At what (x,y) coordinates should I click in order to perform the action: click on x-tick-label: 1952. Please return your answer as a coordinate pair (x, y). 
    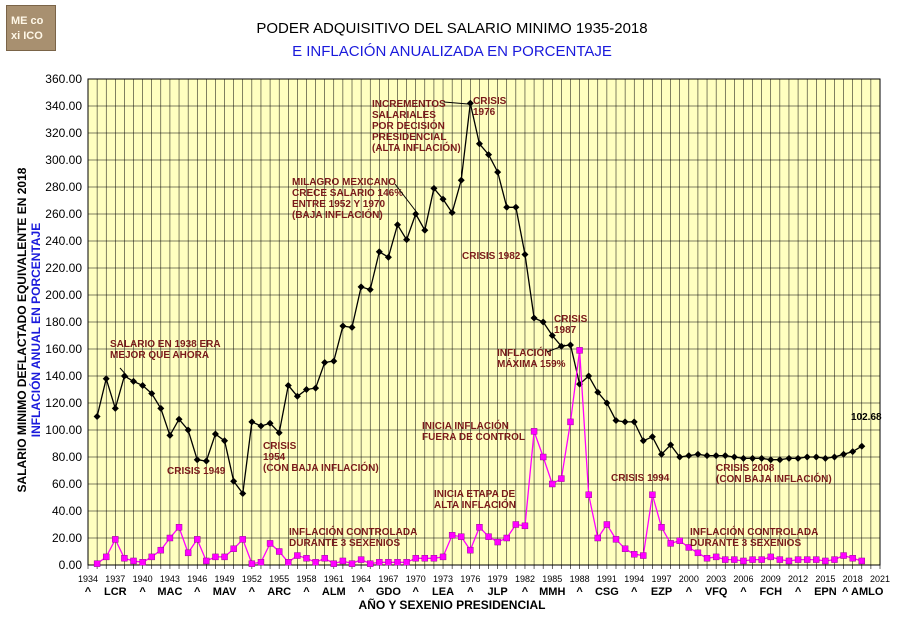
    Looking at the image, I should click on (252, 579).